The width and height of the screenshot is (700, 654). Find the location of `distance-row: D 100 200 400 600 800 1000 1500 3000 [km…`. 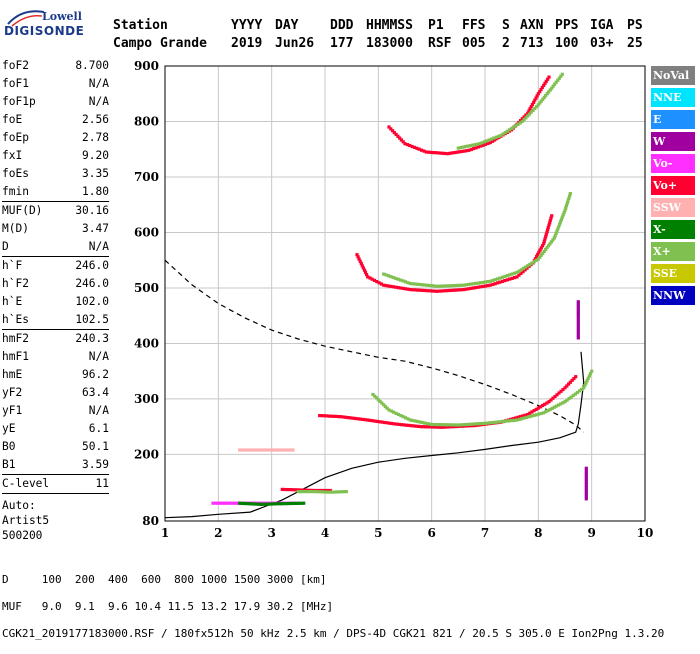

distance-row: D 100 200 400 600 800 1000 1500 3000 [km… is located at coordinates (164, 579).